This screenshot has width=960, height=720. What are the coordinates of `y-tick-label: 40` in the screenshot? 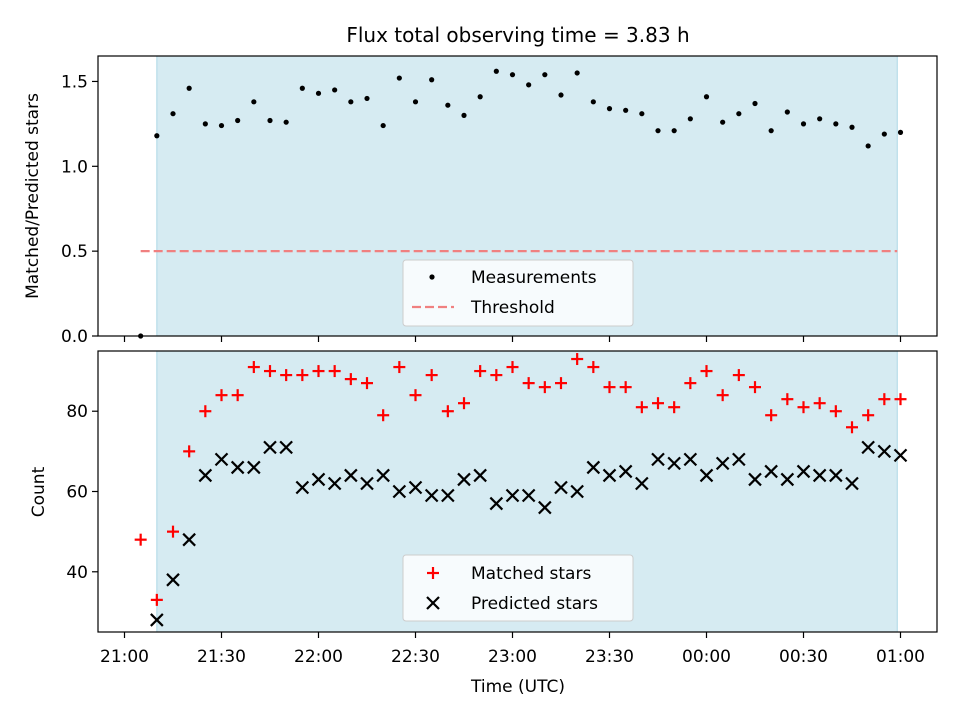 It's located at (77, 573).